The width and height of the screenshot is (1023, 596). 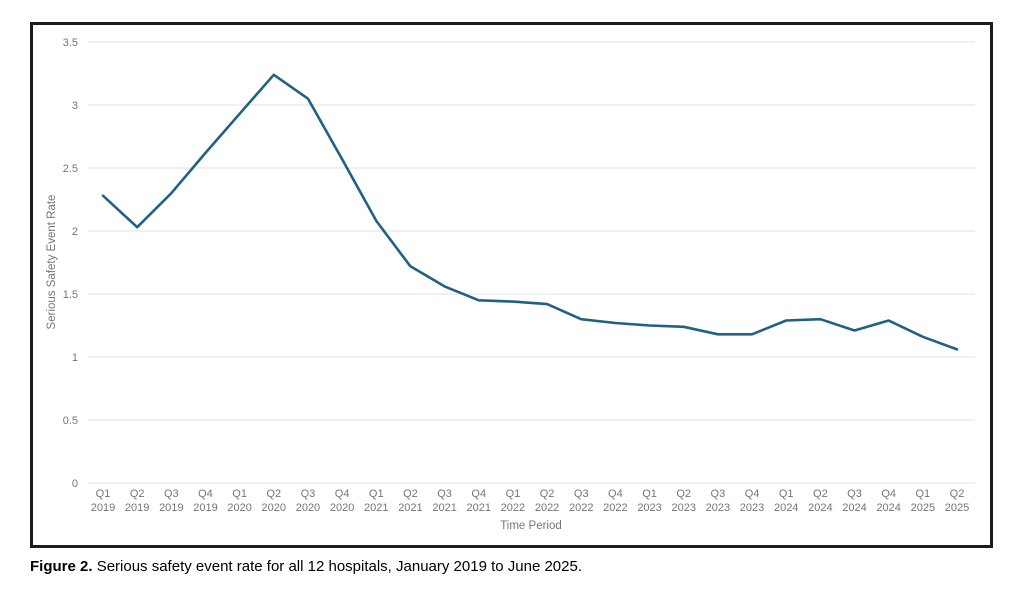 I want to click on figure-caption-label: Figure 2., so click(x=61, y=566).